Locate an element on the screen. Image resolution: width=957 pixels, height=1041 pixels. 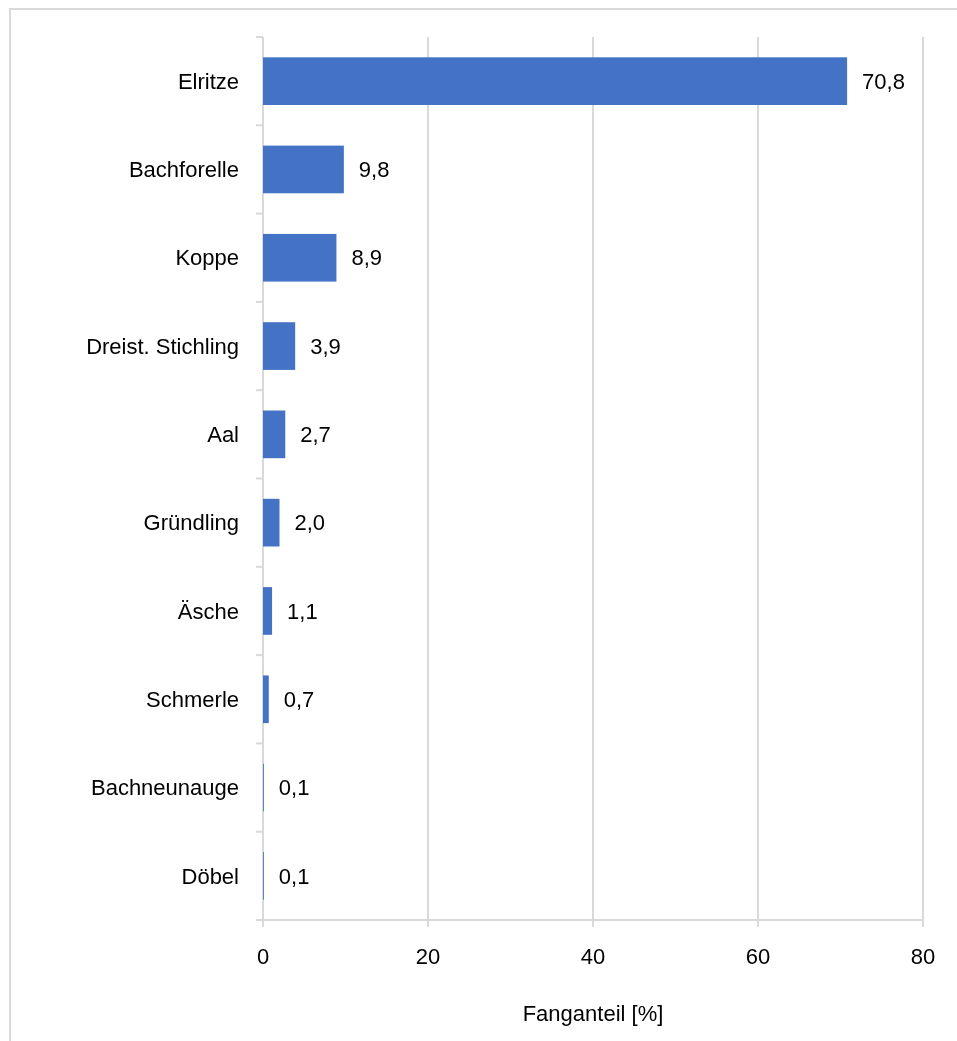
x-tick-label: 80 is located at coordinates (923, 956).